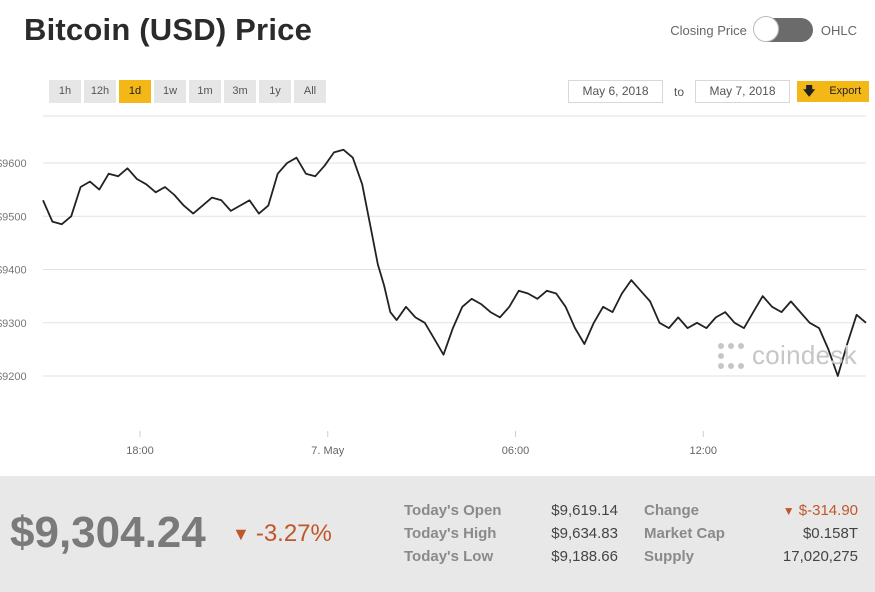 This screenshot has height=592, width=875. What do you see at coordinates (708, 30) in the screenshot?
I see `closing-price-label: Closing Price` at bounding box center [708, 30].